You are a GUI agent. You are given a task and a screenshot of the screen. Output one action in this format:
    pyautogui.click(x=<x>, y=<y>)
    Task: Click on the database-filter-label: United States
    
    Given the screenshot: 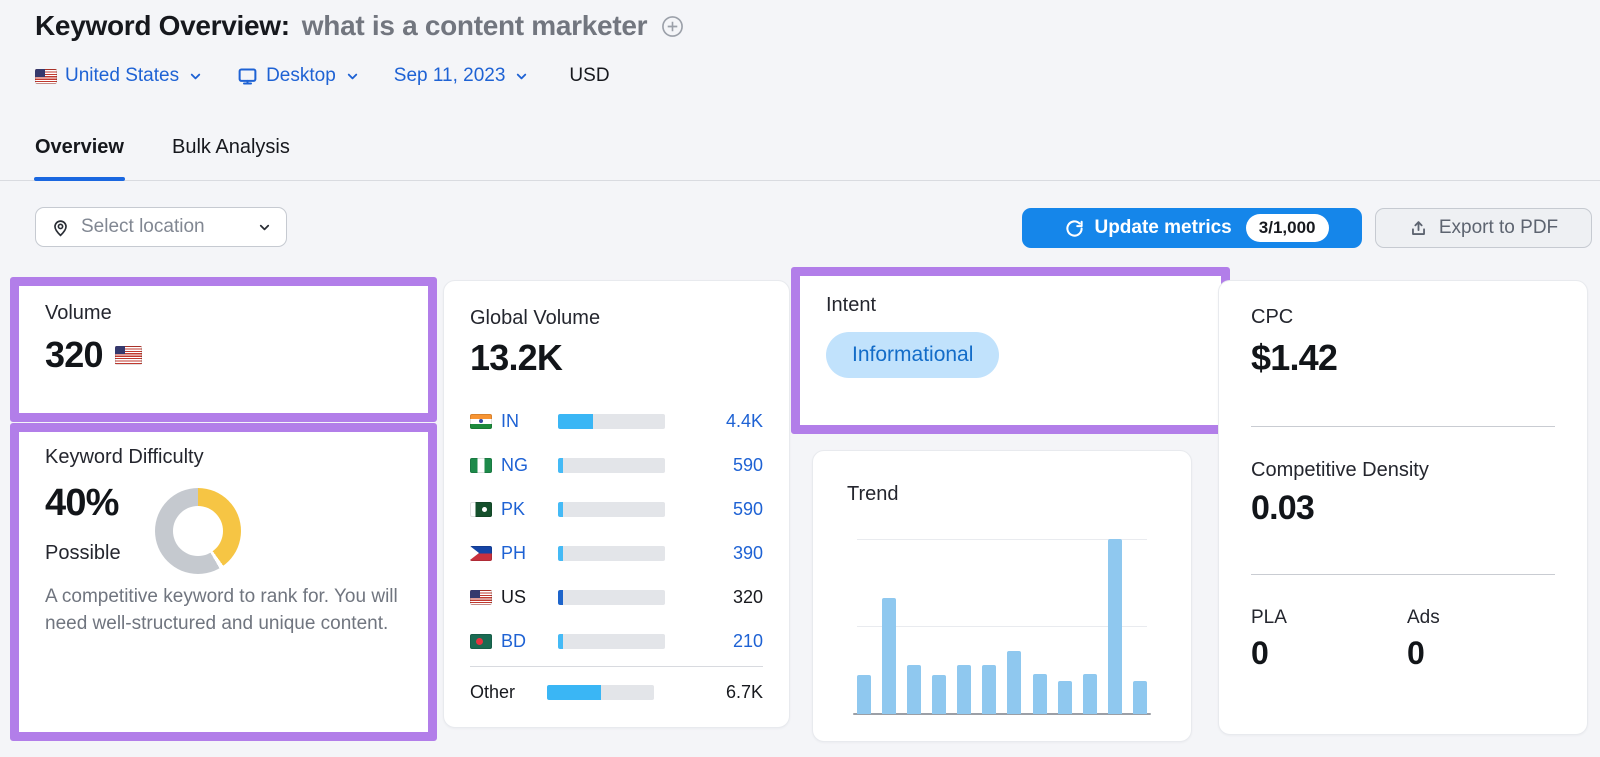 What is the action you would take?
    pyautogui.click(x=122, y=75)
    